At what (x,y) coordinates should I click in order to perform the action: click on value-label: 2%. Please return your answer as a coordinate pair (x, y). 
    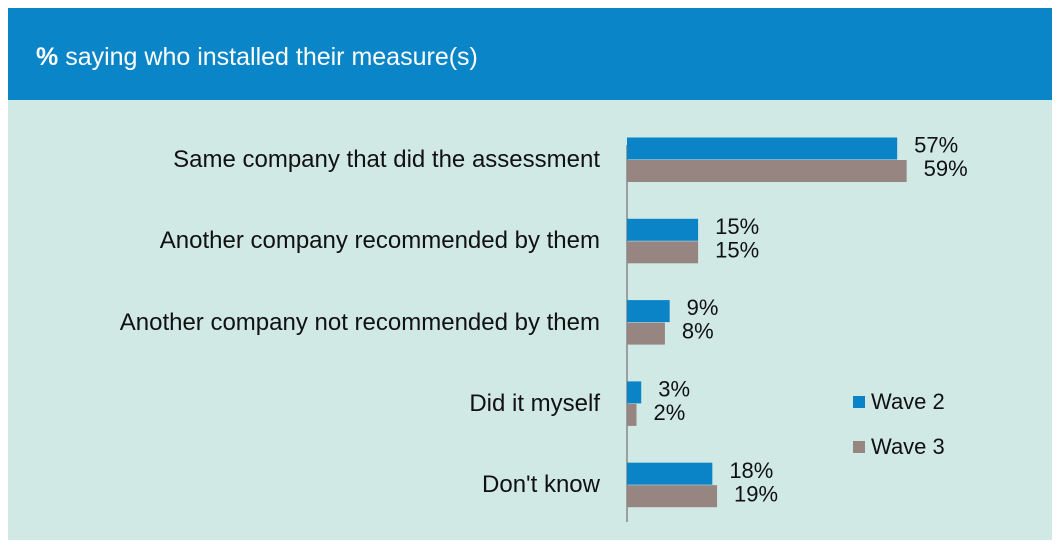
    Looking at the image, I should click on (669, 412).